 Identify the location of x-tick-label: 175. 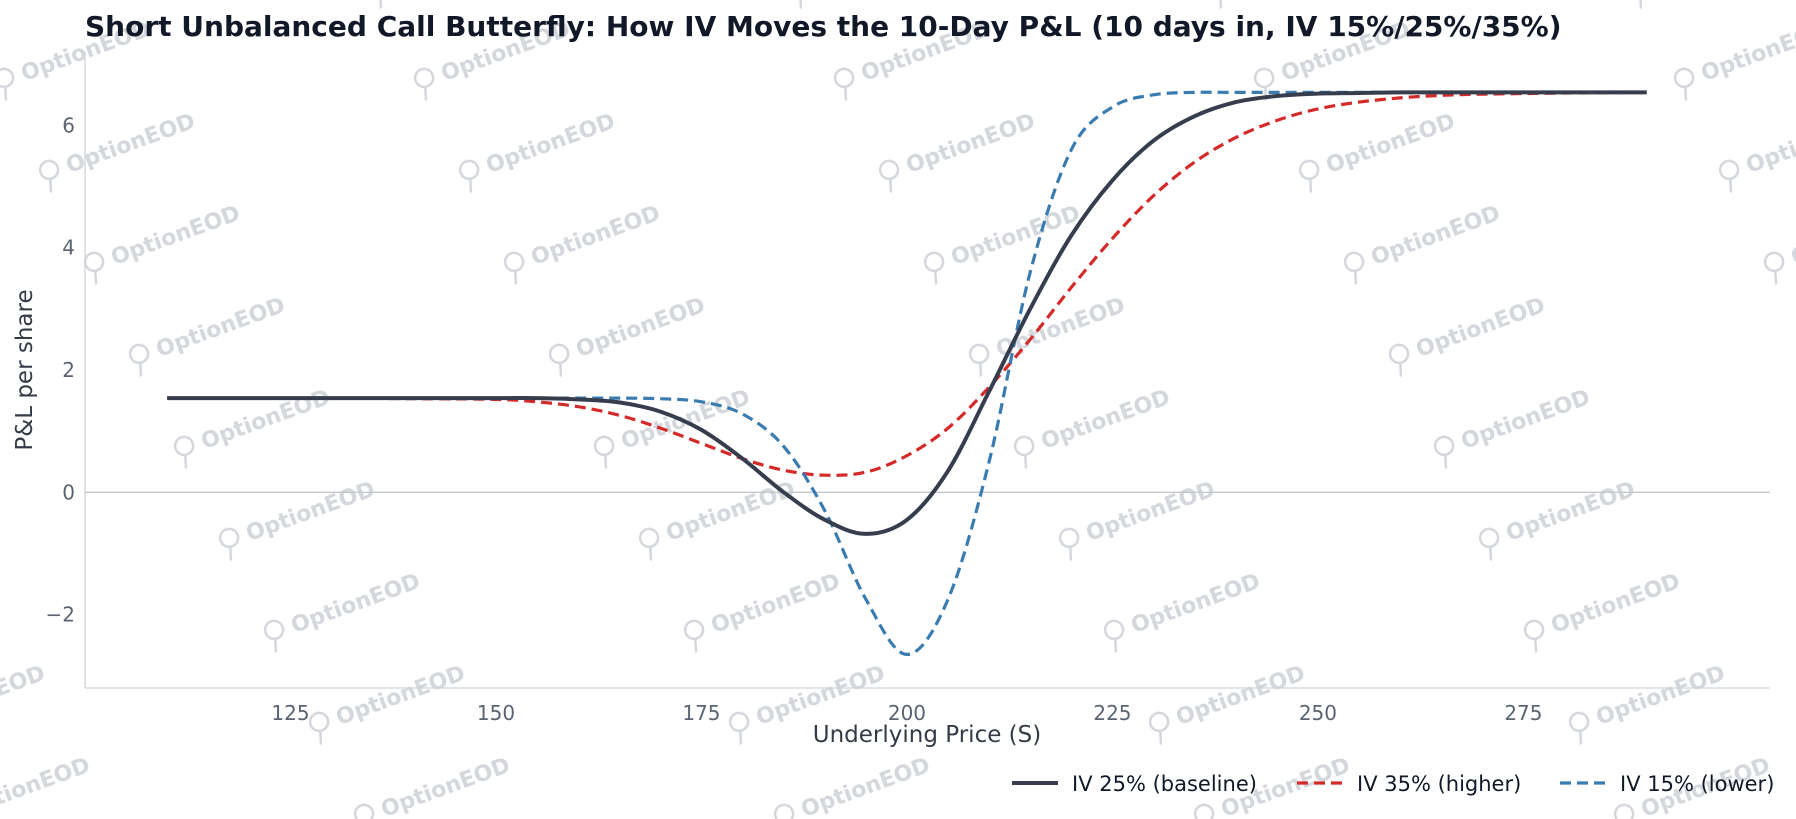
(701, 713).